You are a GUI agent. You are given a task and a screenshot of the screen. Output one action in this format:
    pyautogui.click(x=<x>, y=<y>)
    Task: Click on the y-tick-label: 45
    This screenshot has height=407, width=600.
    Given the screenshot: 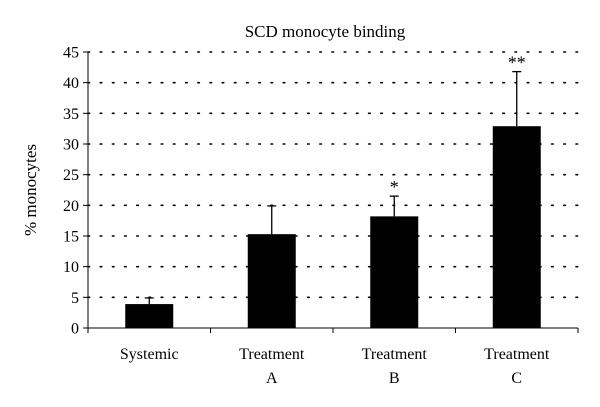 What is the action you would take?
    pyautogui.click(x=71, y=53)
    